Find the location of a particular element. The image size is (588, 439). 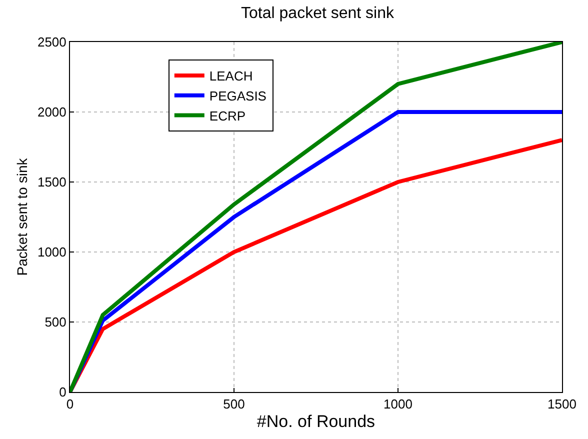

x-tick-label: 1000 is located at coordinates (398, 404).